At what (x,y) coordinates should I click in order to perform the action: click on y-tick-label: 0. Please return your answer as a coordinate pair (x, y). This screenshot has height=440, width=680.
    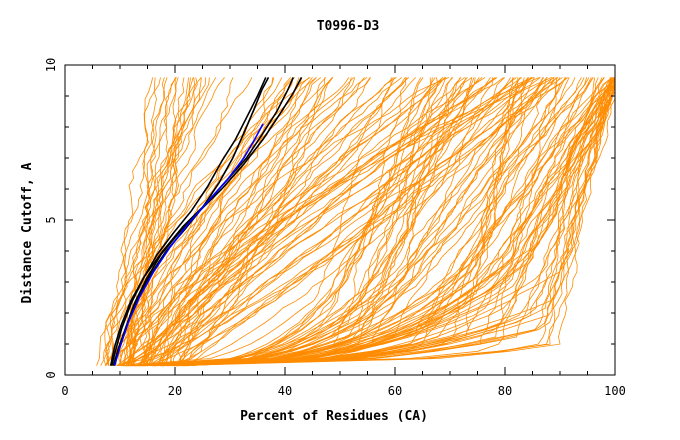
    Looking at the image, I should click on (51, 374).